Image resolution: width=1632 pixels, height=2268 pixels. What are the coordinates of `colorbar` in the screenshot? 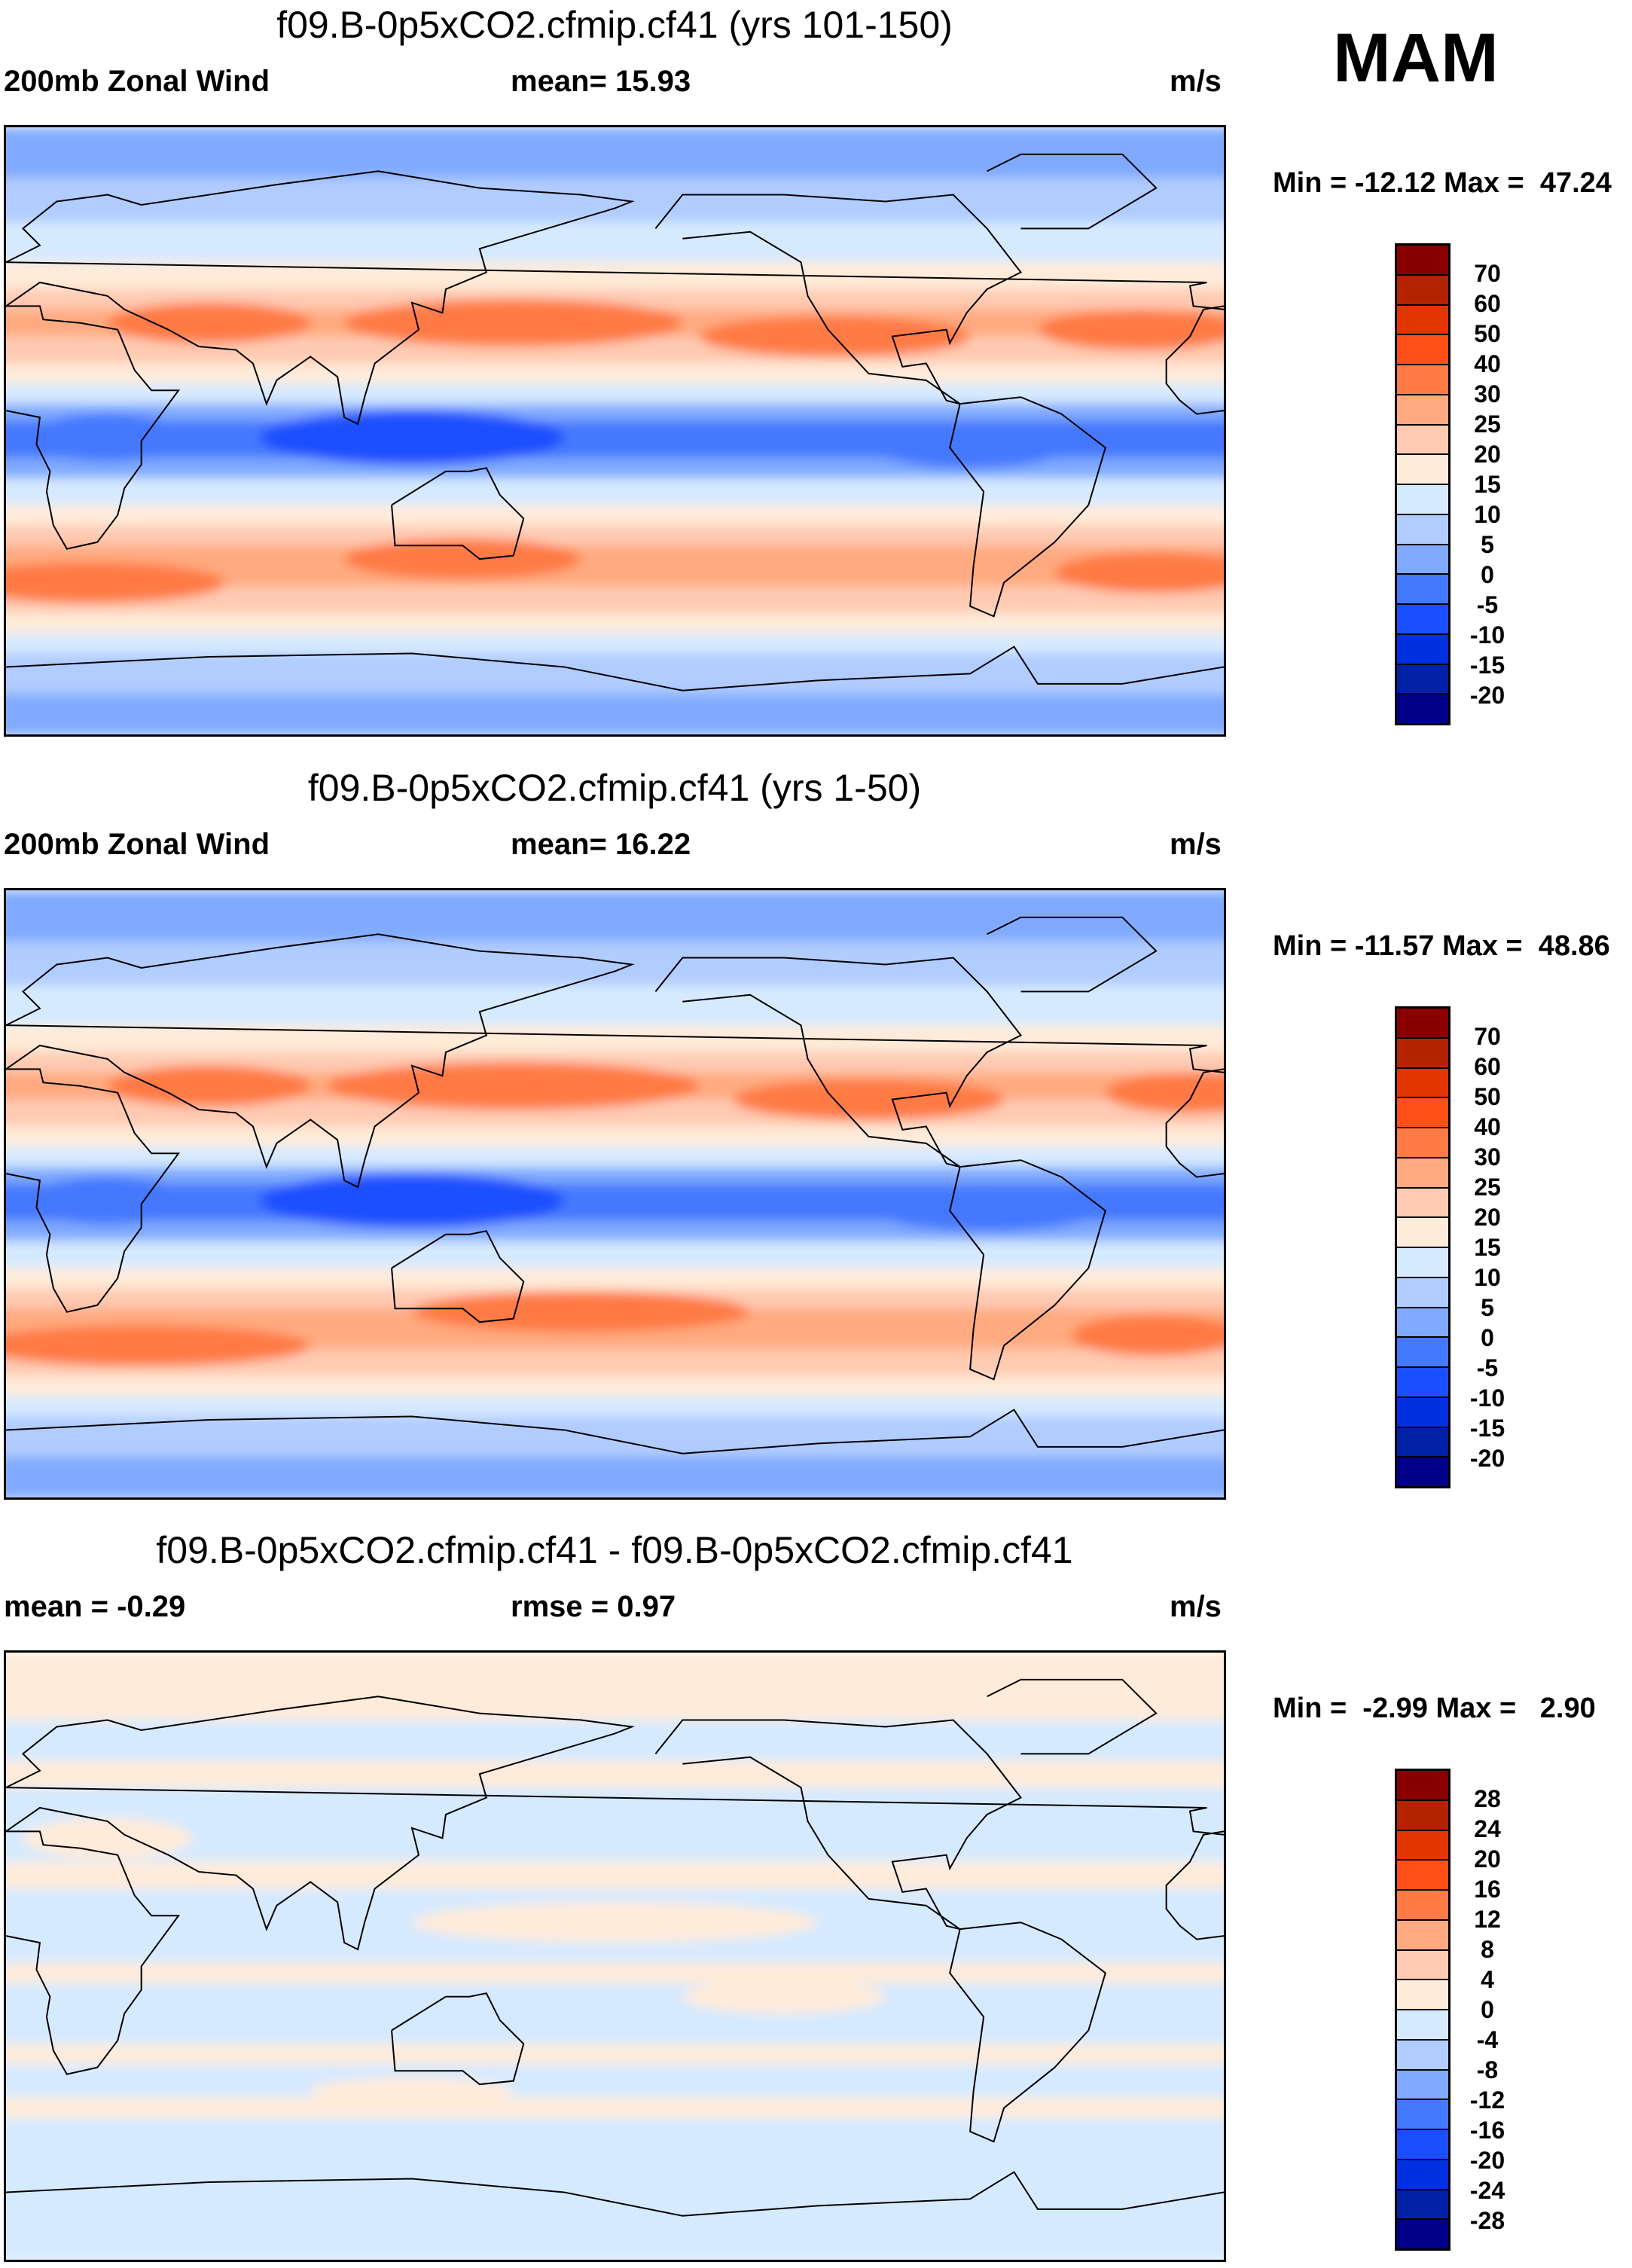 It's located at (1422, 2010).